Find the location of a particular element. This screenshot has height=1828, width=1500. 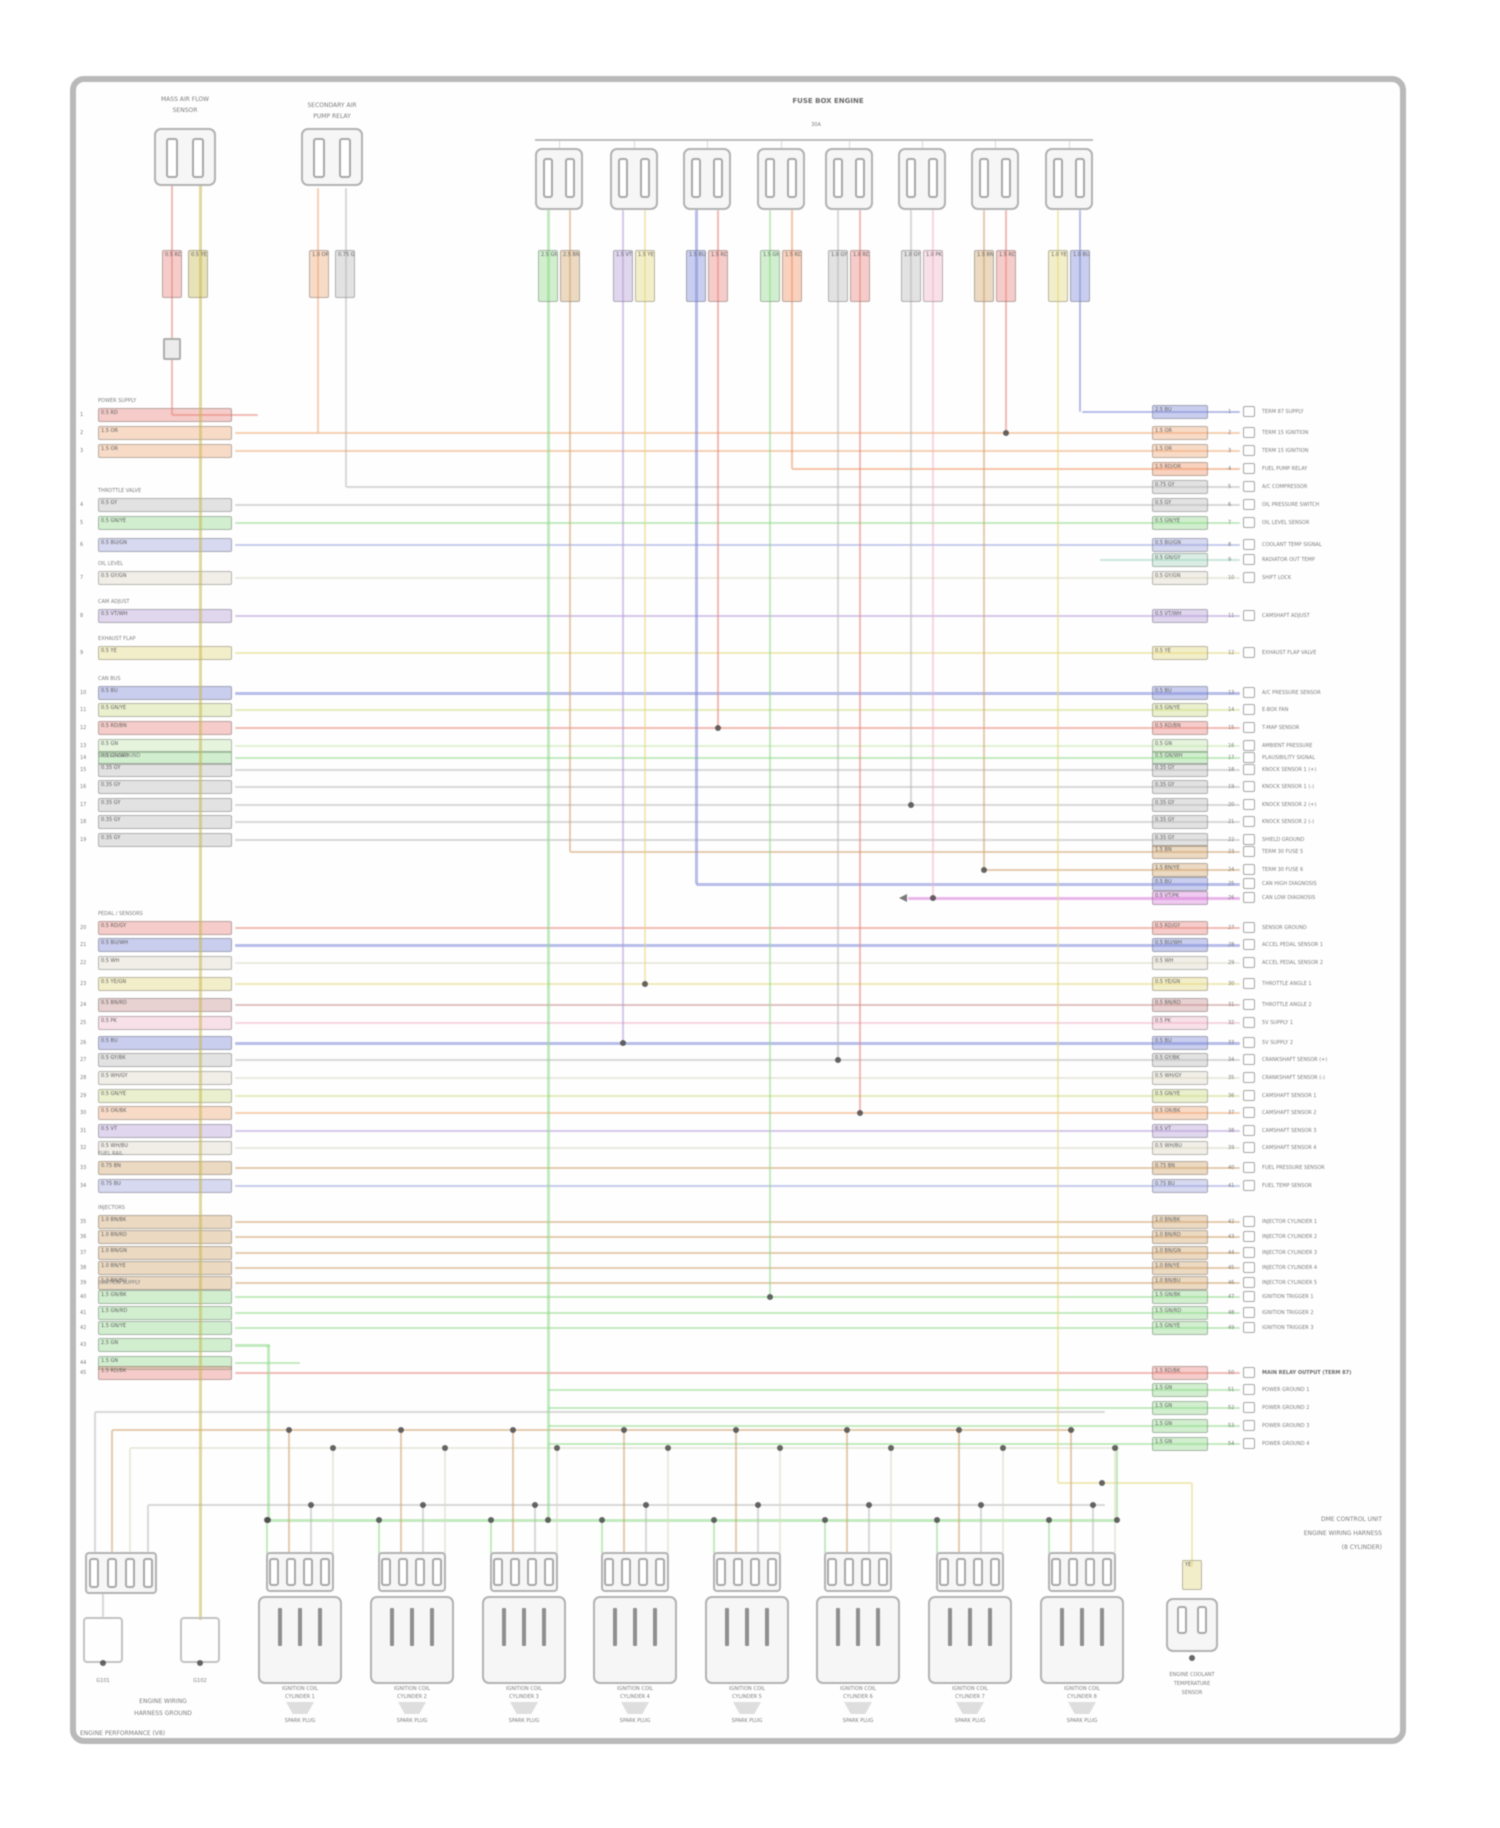

wire-label-chip: 0.5 GN/WH is located at coordinates (1180, 758).